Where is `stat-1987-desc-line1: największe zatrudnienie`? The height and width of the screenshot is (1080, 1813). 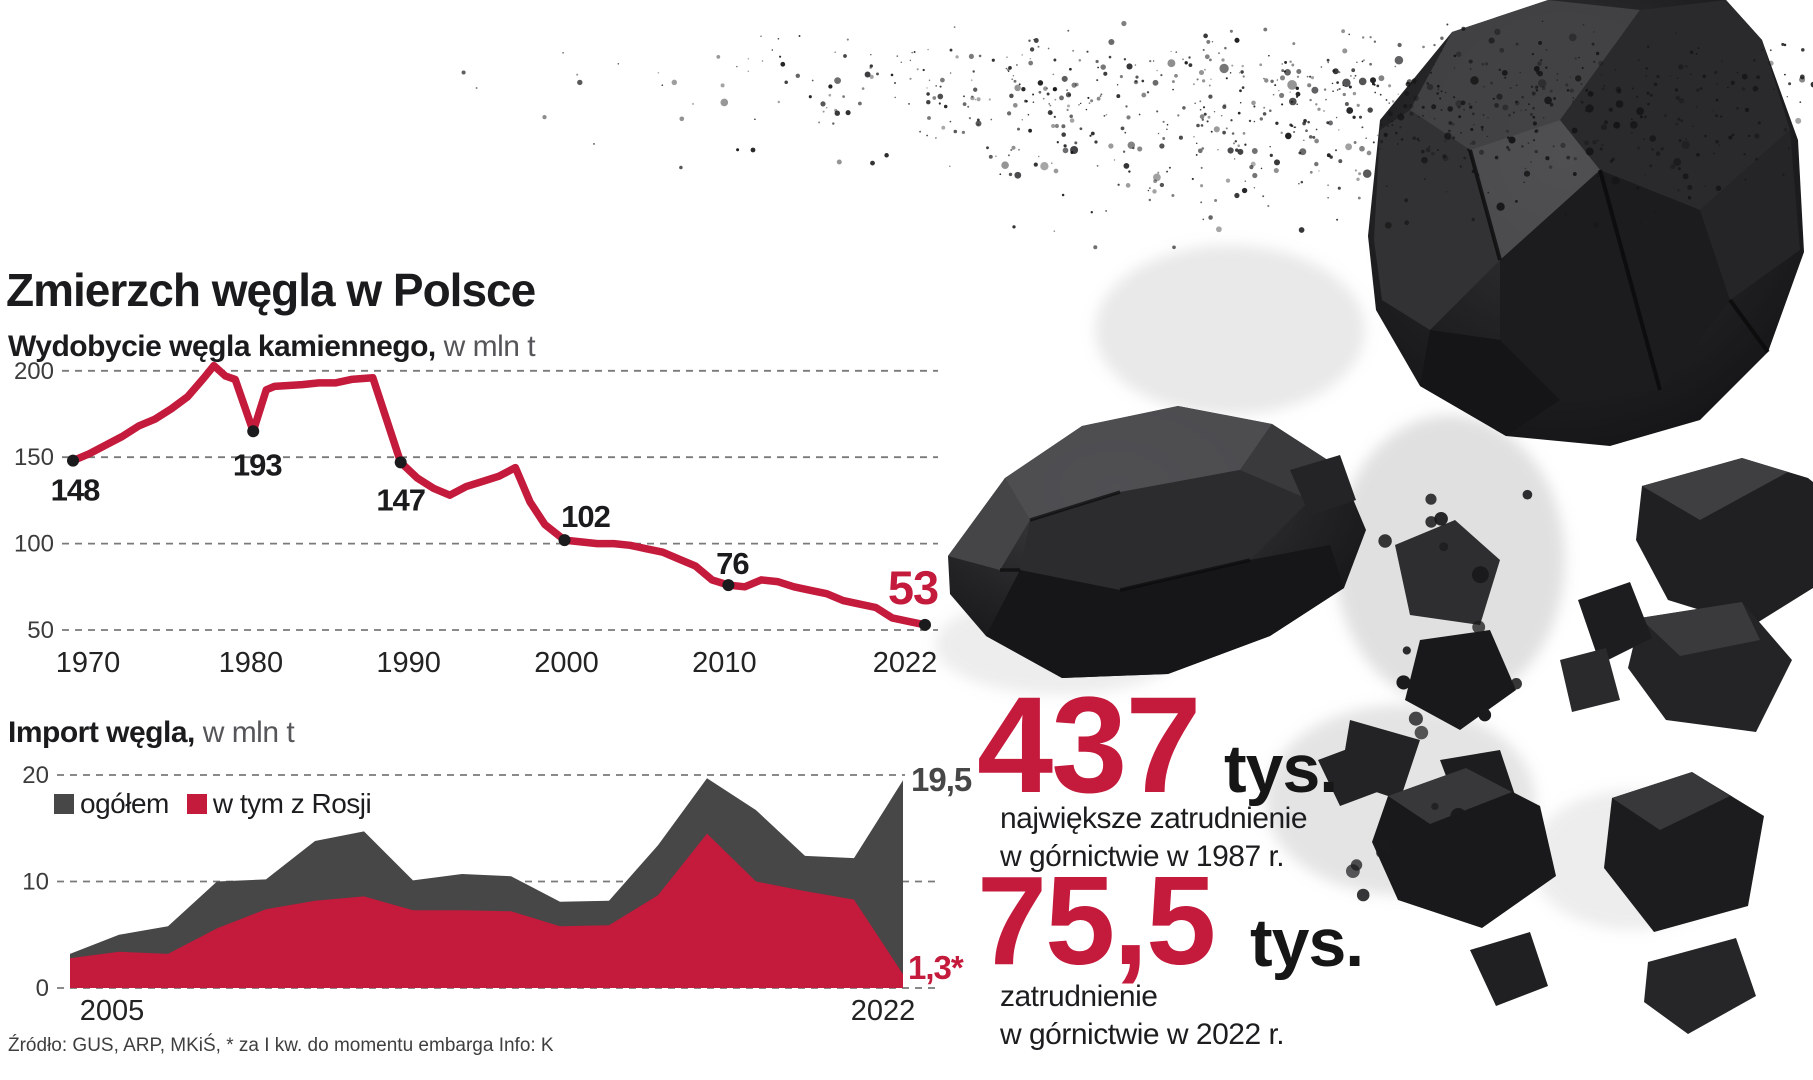
stat-1987-desc-line1: największe zatrudnienie is located at coordinates (1154, 818).